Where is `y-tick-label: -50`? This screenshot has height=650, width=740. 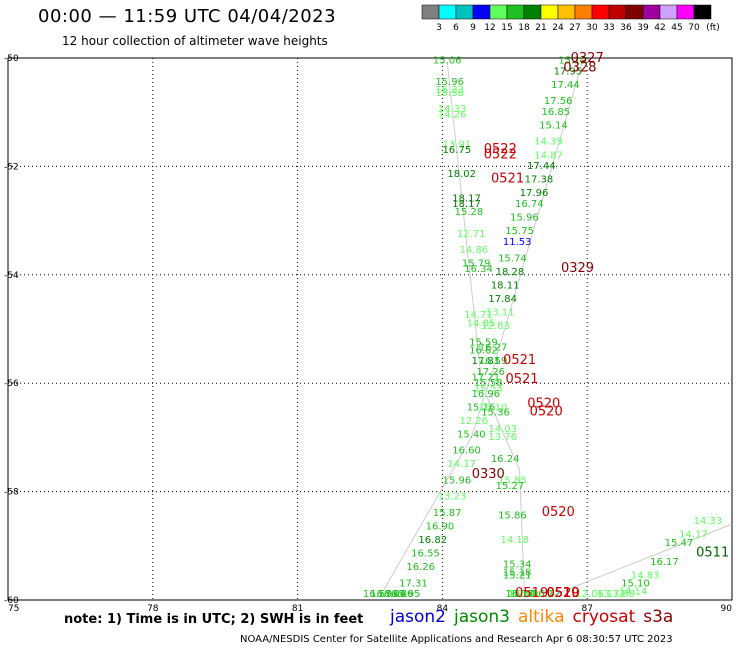
y-tick-label: -50 is located at coordinates (11, 59).